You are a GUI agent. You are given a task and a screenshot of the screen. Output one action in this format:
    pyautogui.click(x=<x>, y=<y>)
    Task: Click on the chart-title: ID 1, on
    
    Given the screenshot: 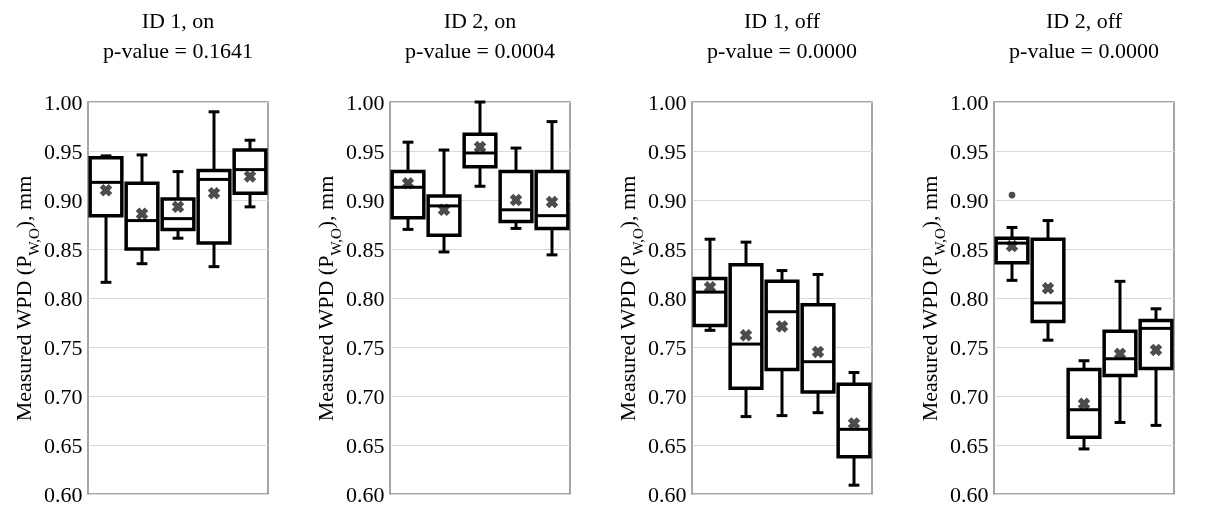 What is the action you would take?
    pyautogui.click(x=178, y=20)
    